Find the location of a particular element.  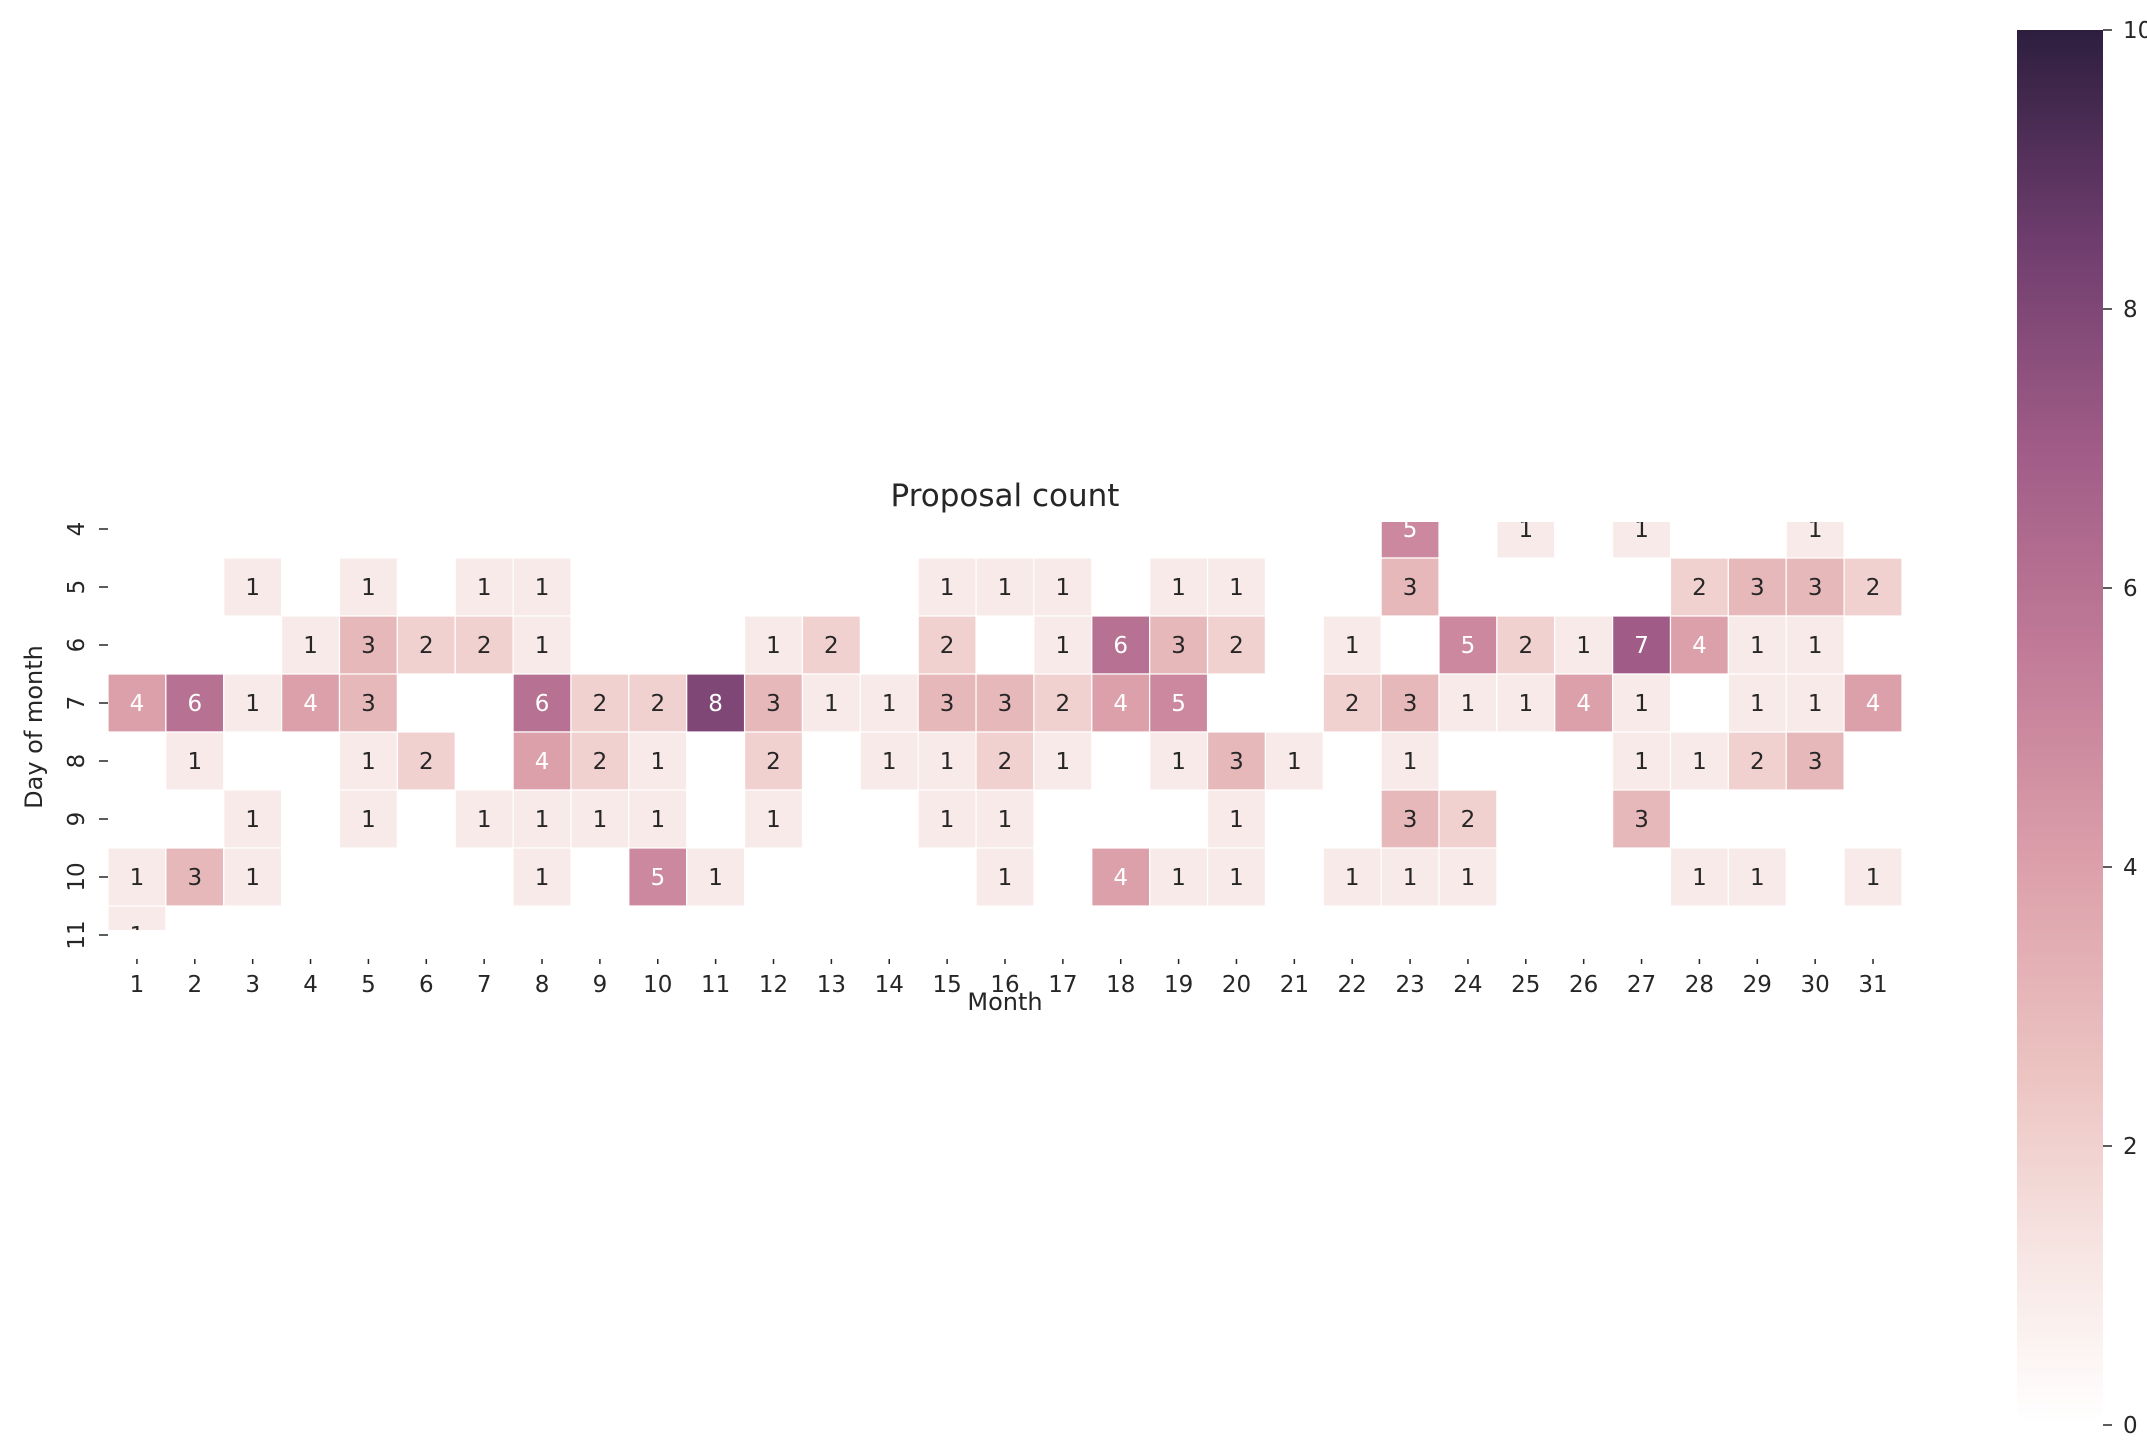

y-tick-label: 10 is located at coordinates (77, 876).